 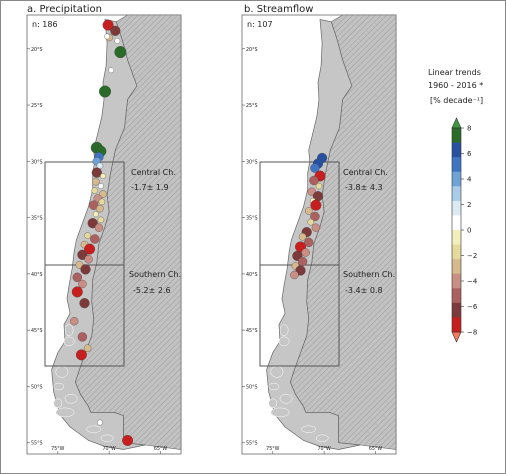 I want to click on colorbar-tick-label: 4, so click(x=469, y=180).